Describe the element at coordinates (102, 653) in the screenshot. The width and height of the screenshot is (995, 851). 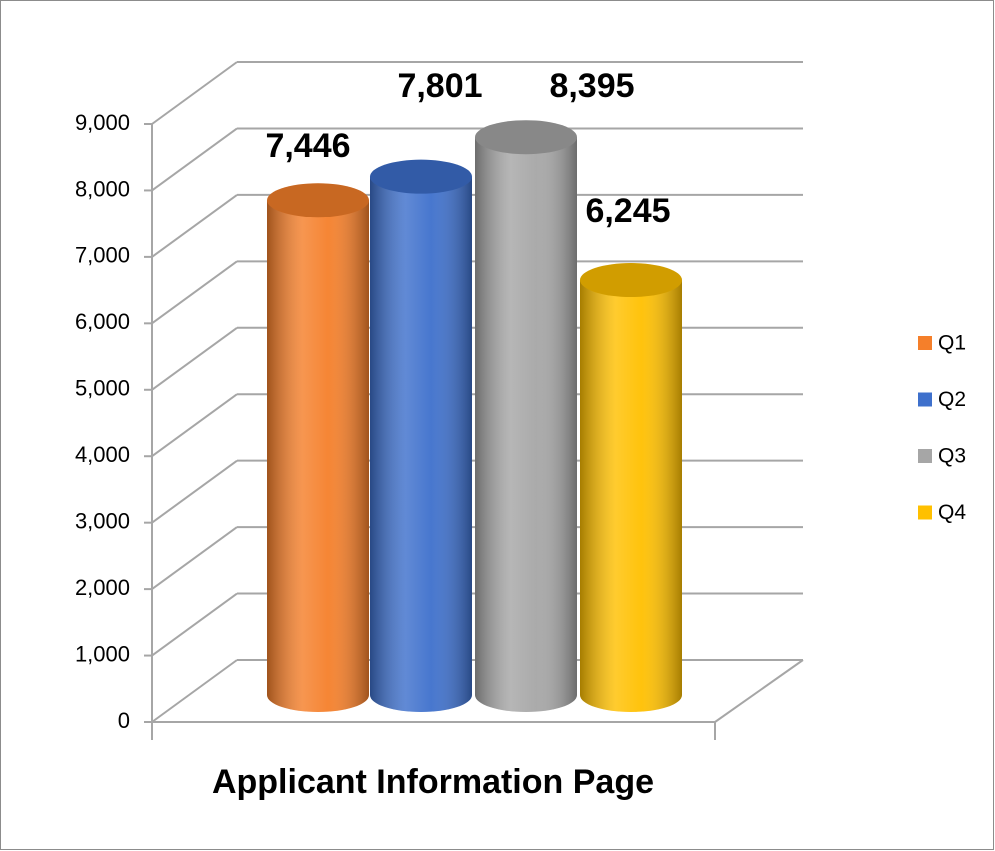
I see `y-tick-label: 1,000` at that location.